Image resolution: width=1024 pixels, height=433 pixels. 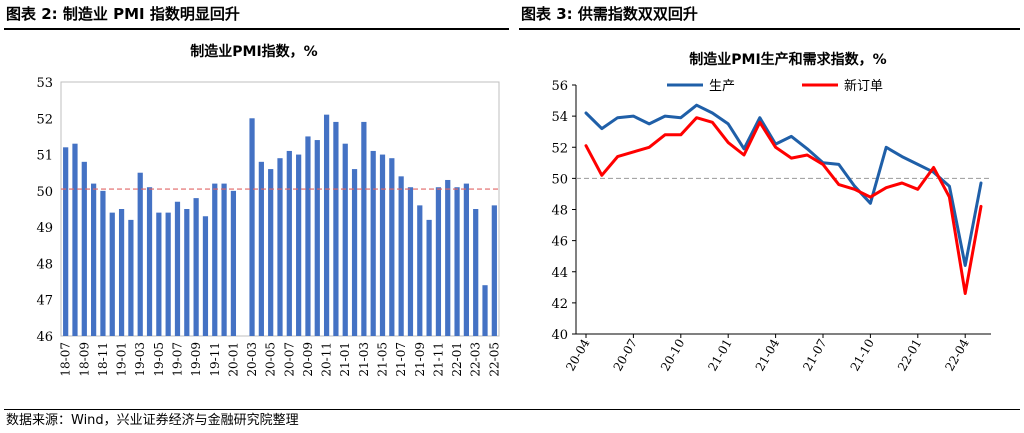 I want to click on source-note: 数据来源：Wind，兴业证券经济与金融研究院整理, so click(x=152, y=420).